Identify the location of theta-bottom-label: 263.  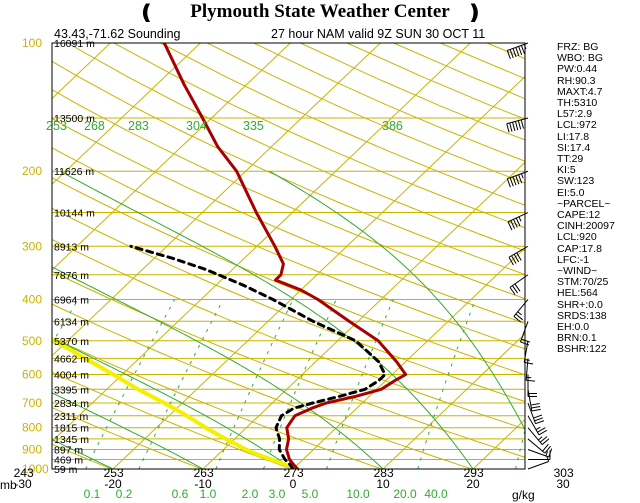
(204, 473).